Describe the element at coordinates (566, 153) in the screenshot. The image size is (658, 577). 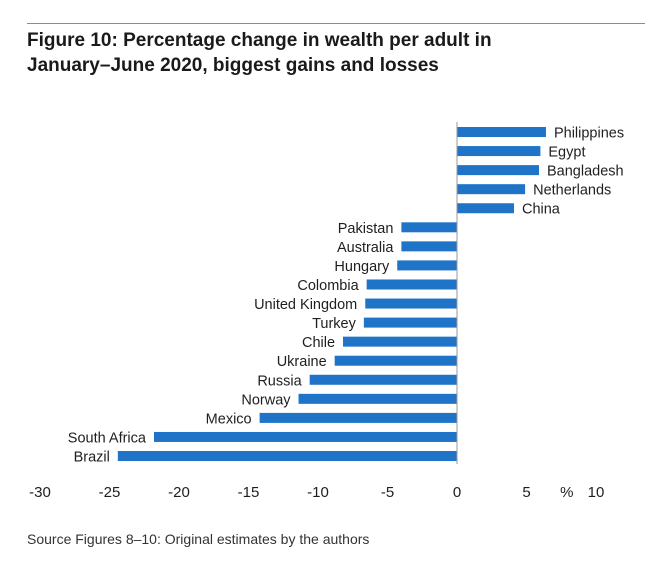
I see `bar-label-egypt: Egypt` at that location.